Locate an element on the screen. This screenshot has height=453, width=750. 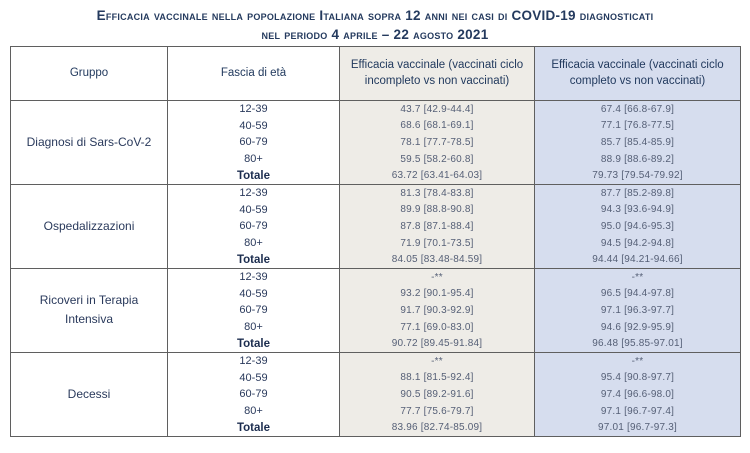
efficacy-complete-cell: 77.1 [76.8-77.5] is located at coordinates (637, 126).